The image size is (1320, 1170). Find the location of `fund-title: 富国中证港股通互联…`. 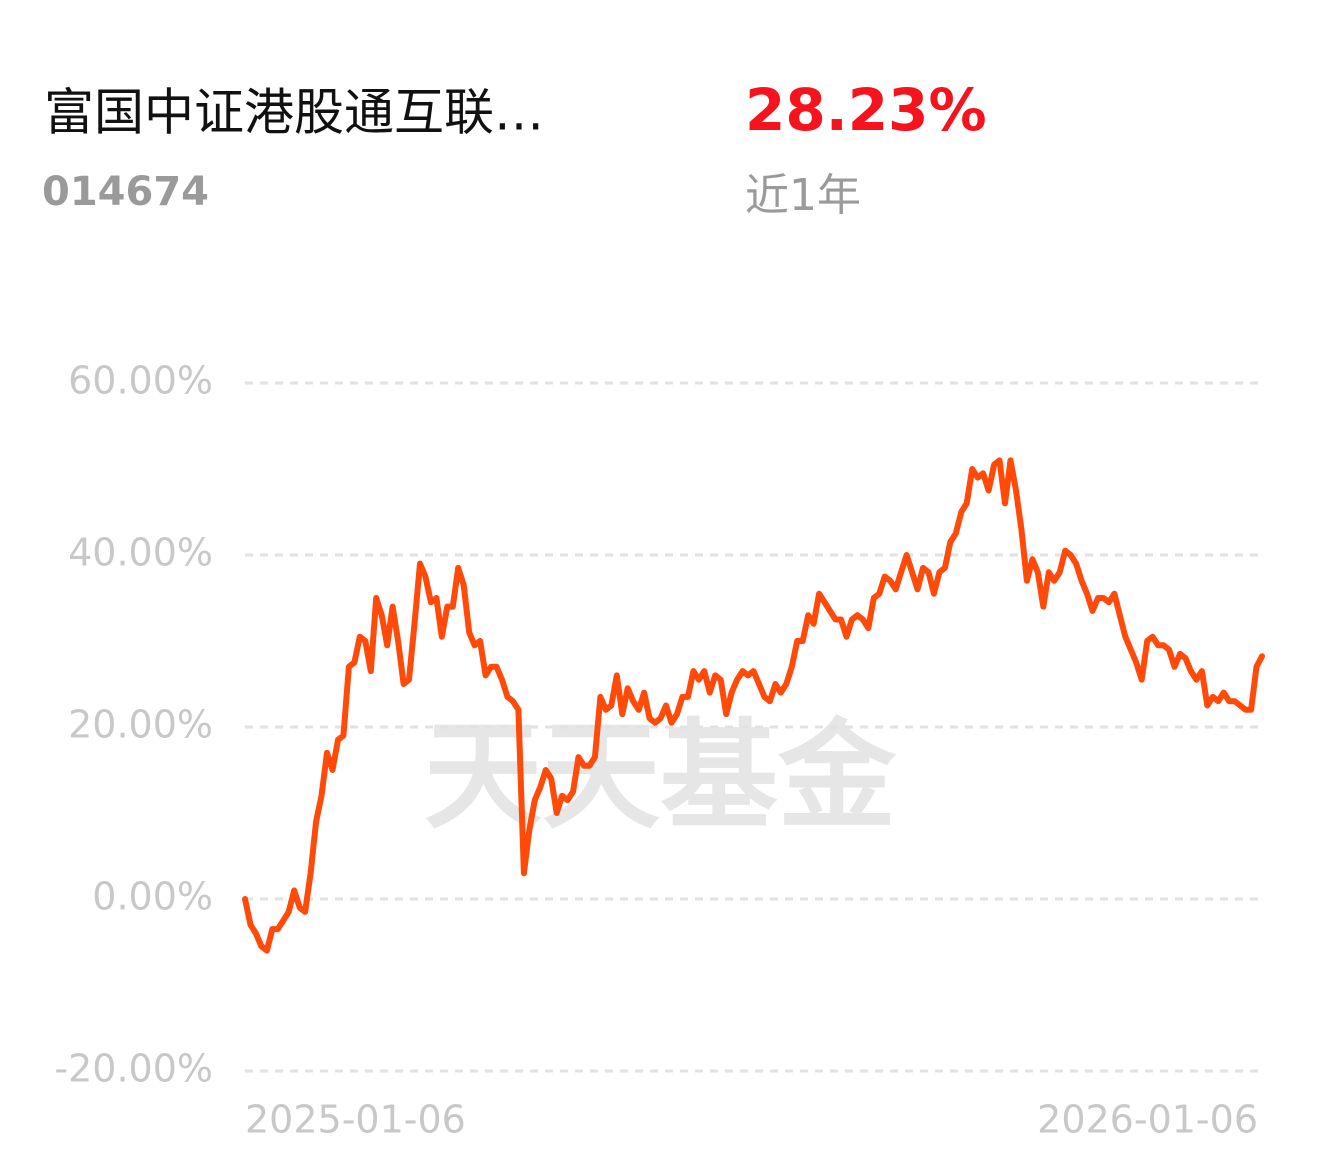

fund-title: 富国中证港股通互联… is located at coordinates (294, 113).